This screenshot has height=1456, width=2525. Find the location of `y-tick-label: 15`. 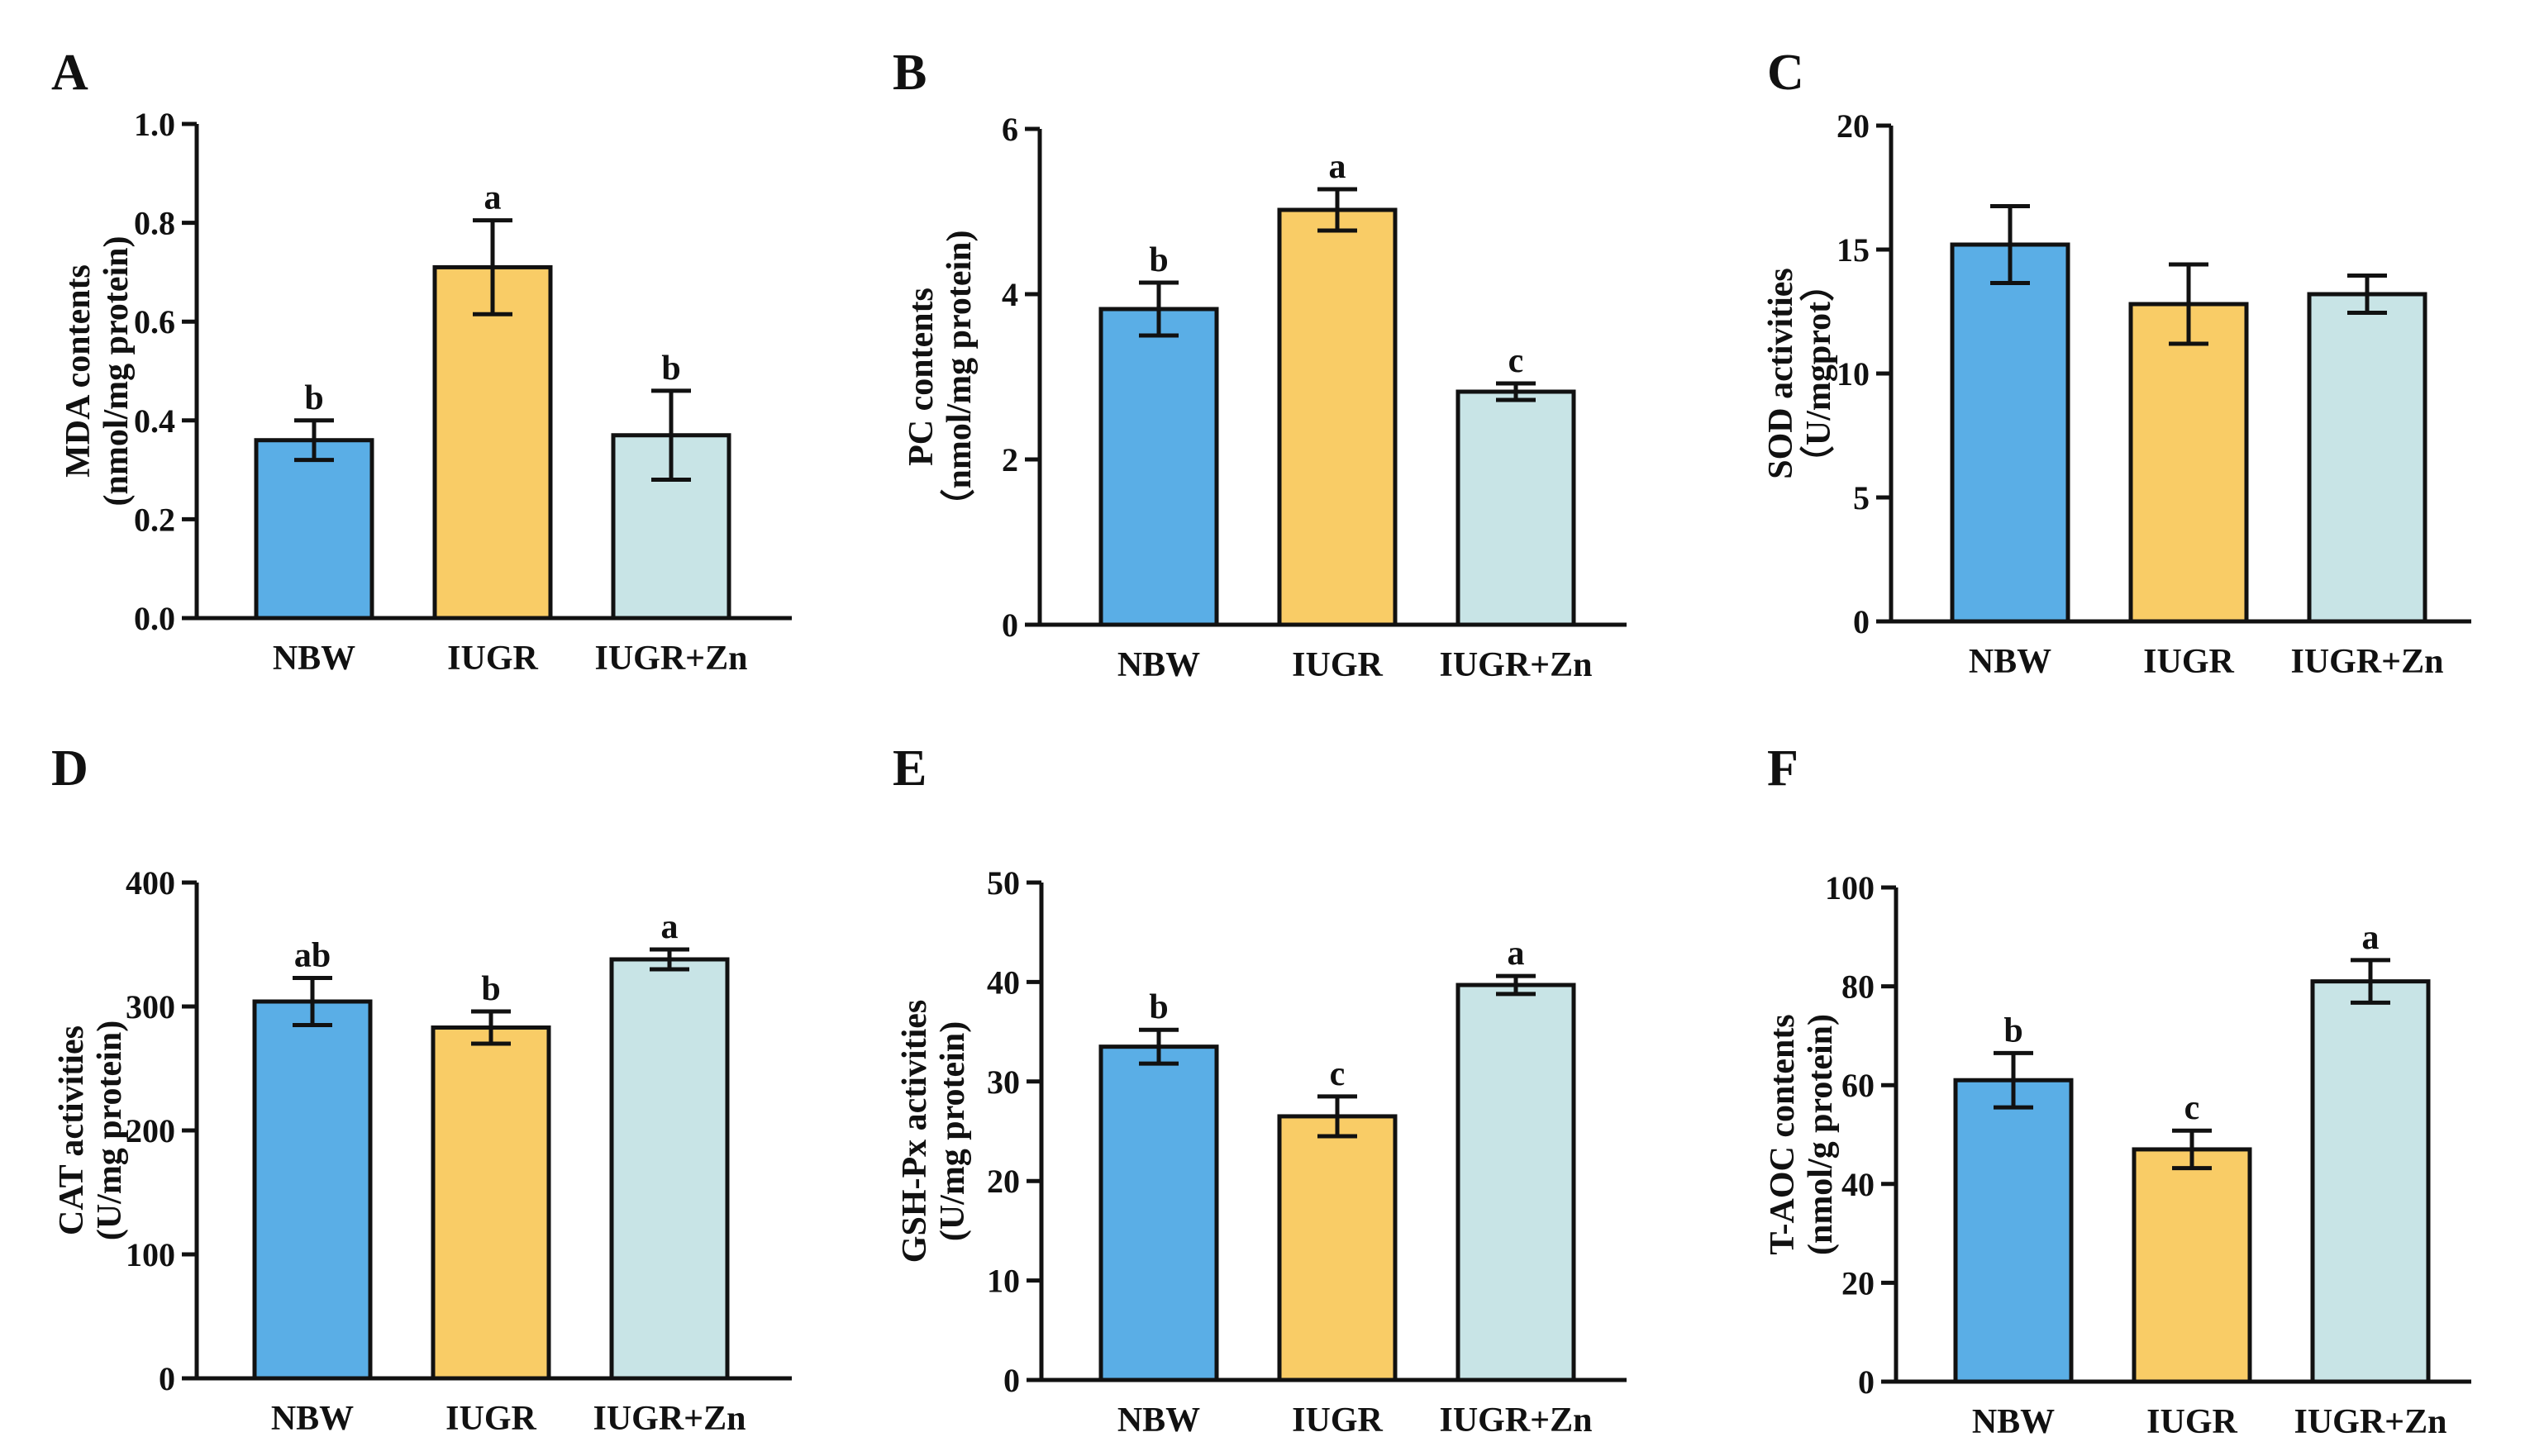

y-tick-label: 15 is located at coordinates (1854, 250).